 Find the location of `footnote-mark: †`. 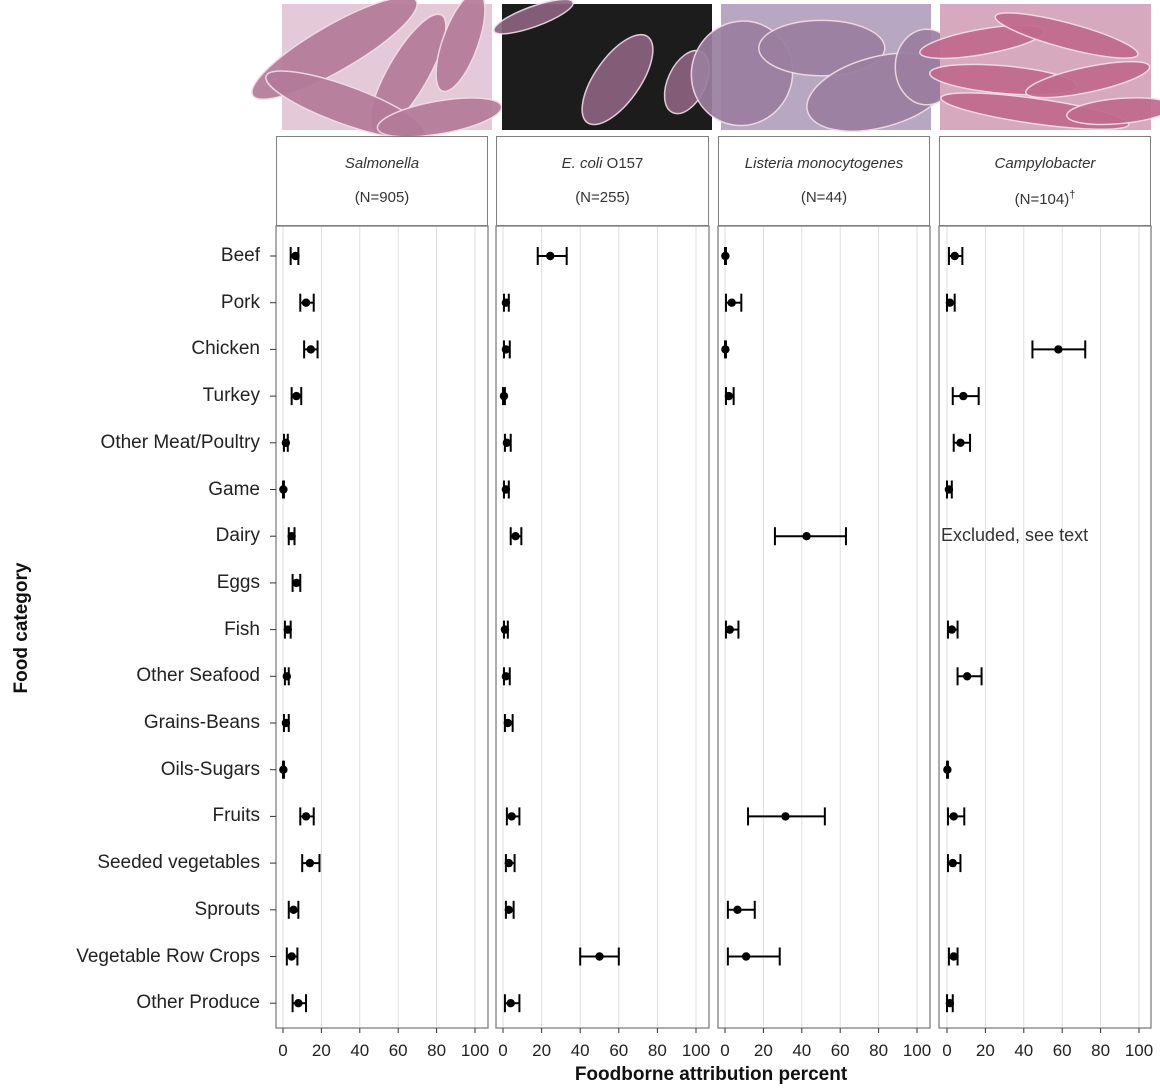

footnote-mark: † is located at coordinates (1072, 195).